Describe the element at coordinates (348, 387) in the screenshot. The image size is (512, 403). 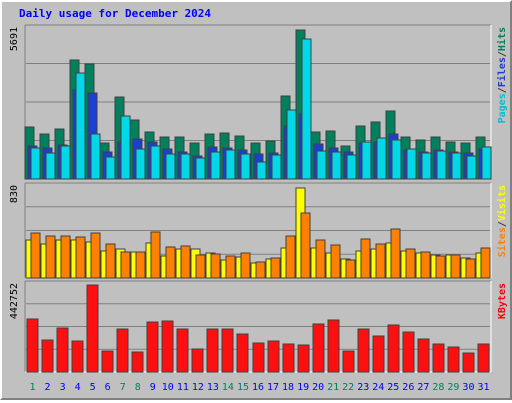
I see `x-tick-label-day-22: 22` at that location.